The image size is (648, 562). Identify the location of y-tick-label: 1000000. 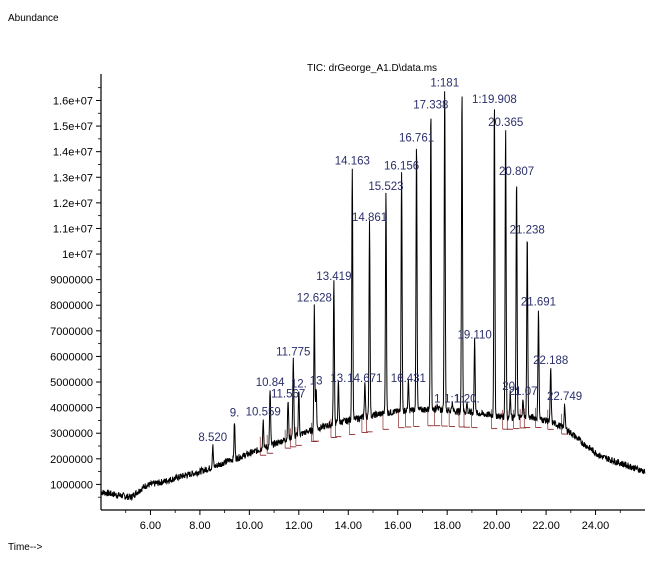
(71, 485).